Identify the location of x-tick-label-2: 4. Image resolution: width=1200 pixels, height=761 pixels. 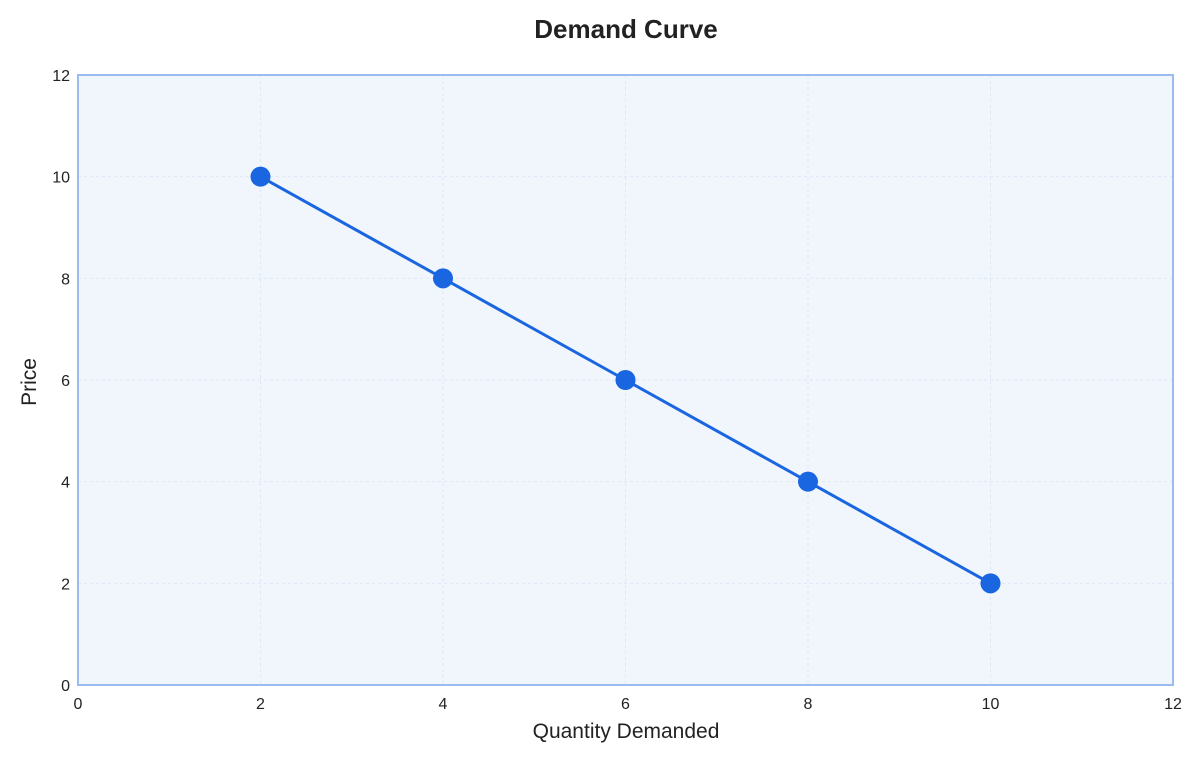
(443, 704).